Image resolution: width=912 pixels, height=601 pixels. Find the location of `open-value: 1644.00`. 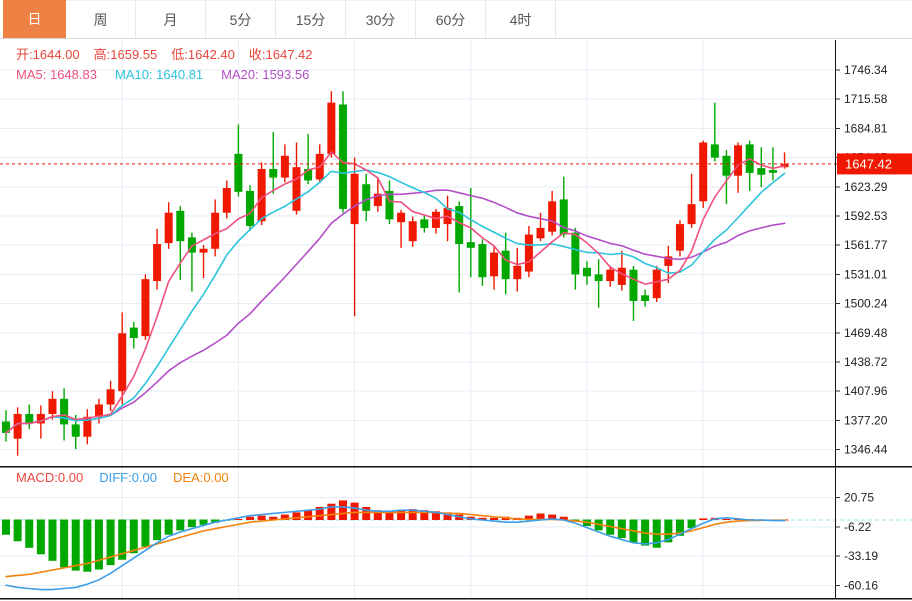

open-value: 1644.00 is located at coordinates (56, 54).